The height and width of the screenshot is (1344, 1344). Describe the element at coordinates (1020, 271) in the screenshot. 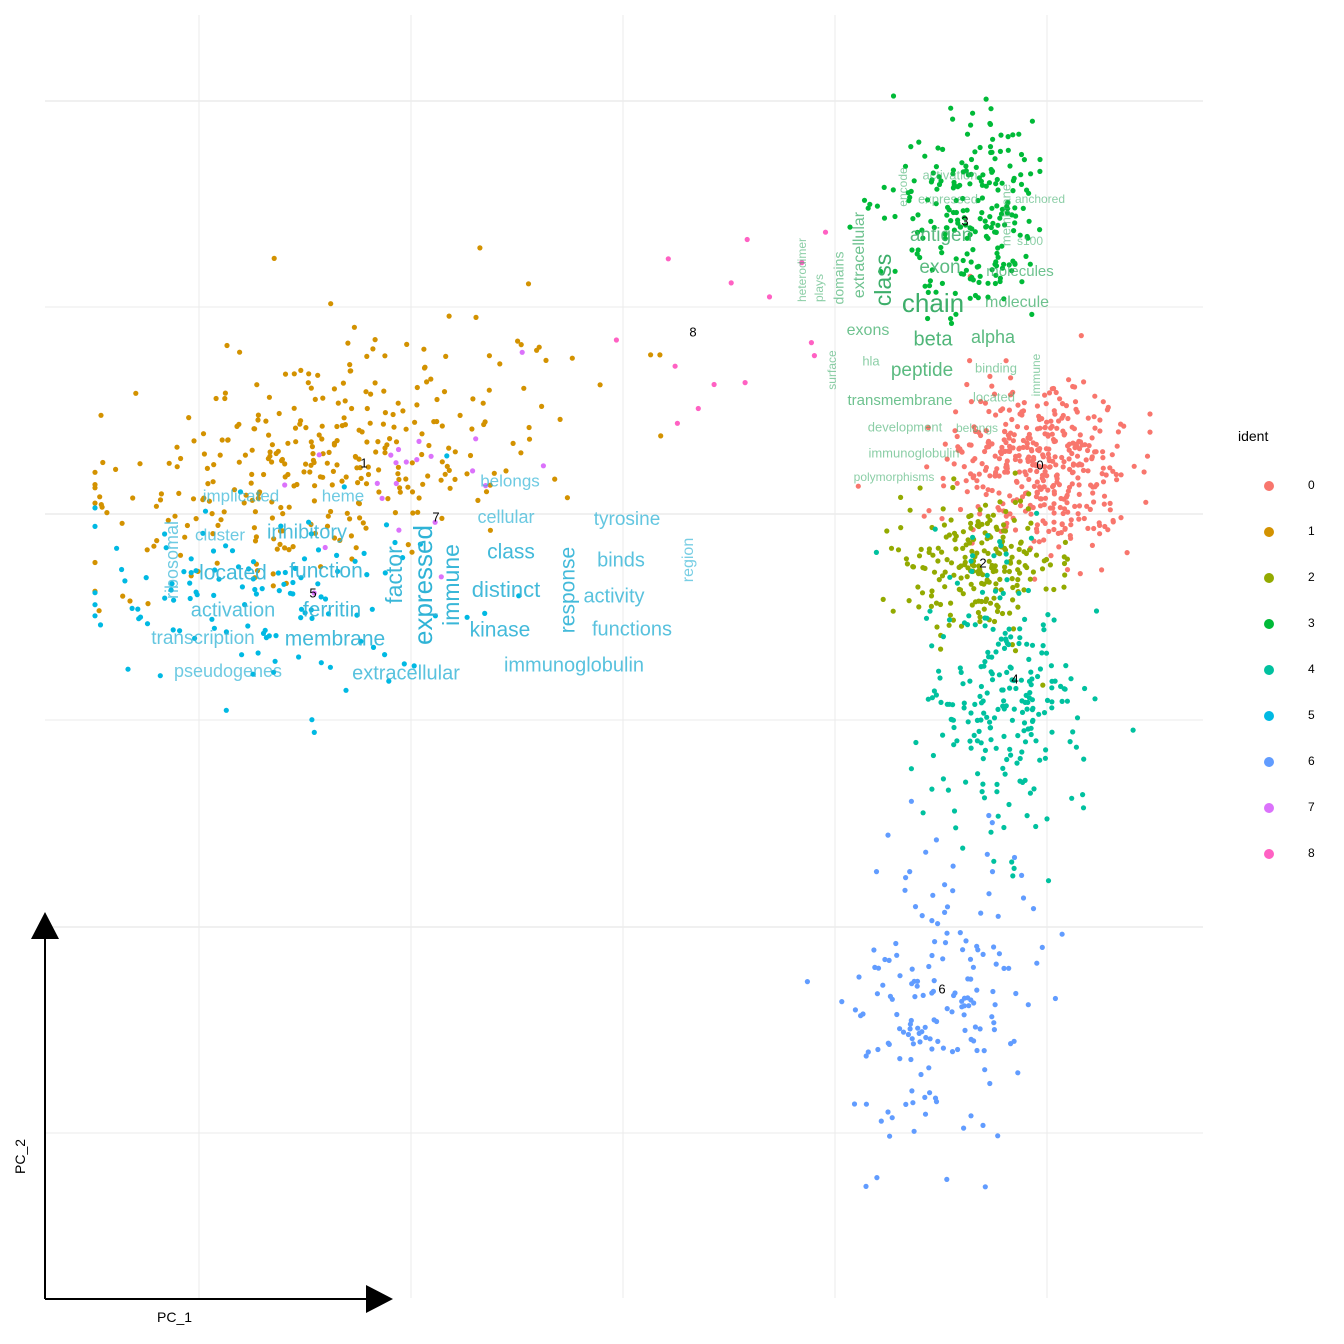

I see `wordcloud-word-cluster-3: molecules` at that location.